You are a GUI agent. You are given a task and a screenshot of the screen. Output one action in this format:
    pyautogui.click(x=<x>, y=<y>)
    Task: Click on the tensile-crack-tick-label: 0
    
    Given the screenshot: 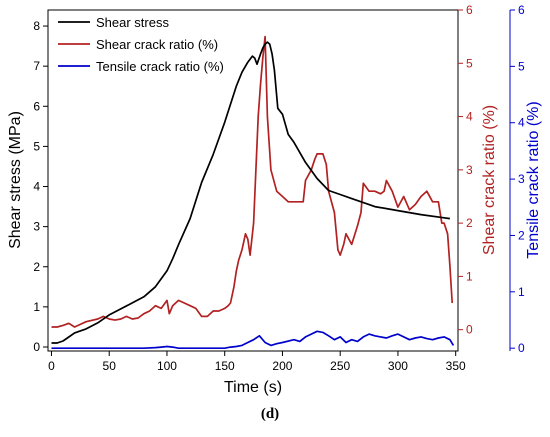 What is the action you would take?
    pyautogui.click(x=521, y=348)
    